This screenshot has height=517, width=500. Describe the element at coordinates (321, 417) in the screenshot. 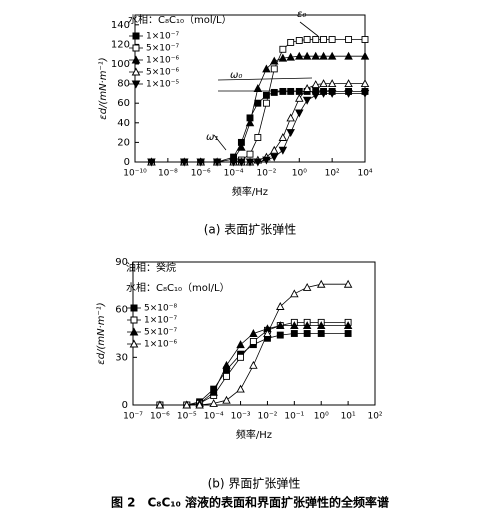

I see `x-tick-label: 10⁰` at that location.